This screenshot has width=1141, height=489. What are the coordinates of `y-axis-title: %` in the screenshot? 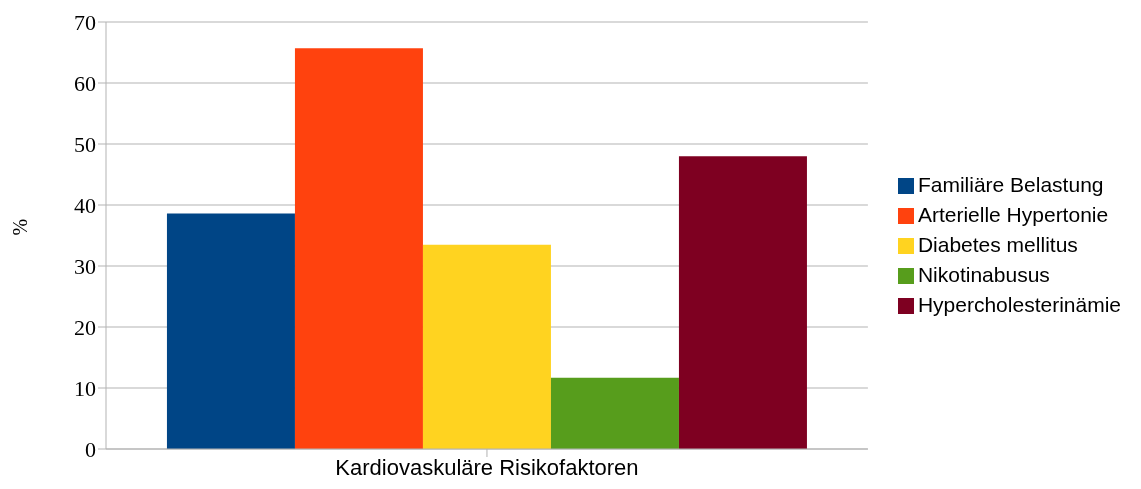 It's located at (20, 227).